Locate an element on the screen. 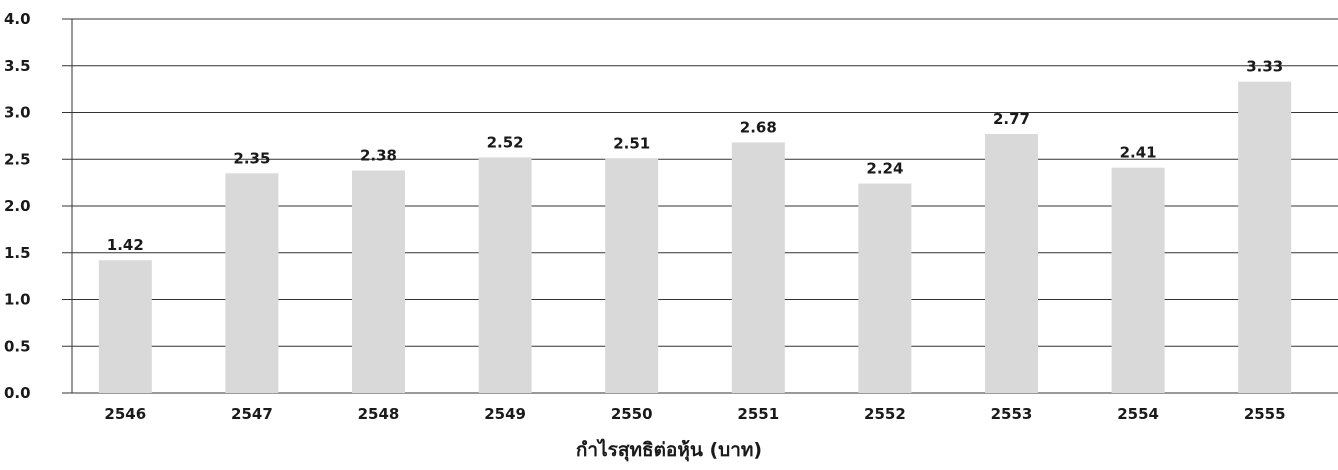  y-tick-label: 2.5 is located at coordinates (17, 159).